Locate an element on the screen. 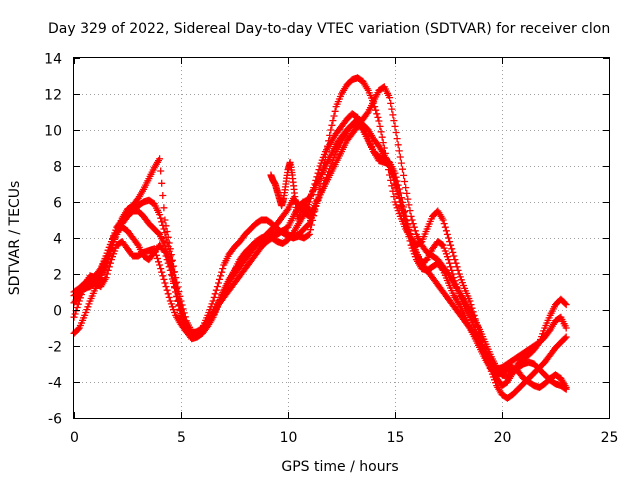  x-tick-label: 25 is located at coordinates (610, 438).